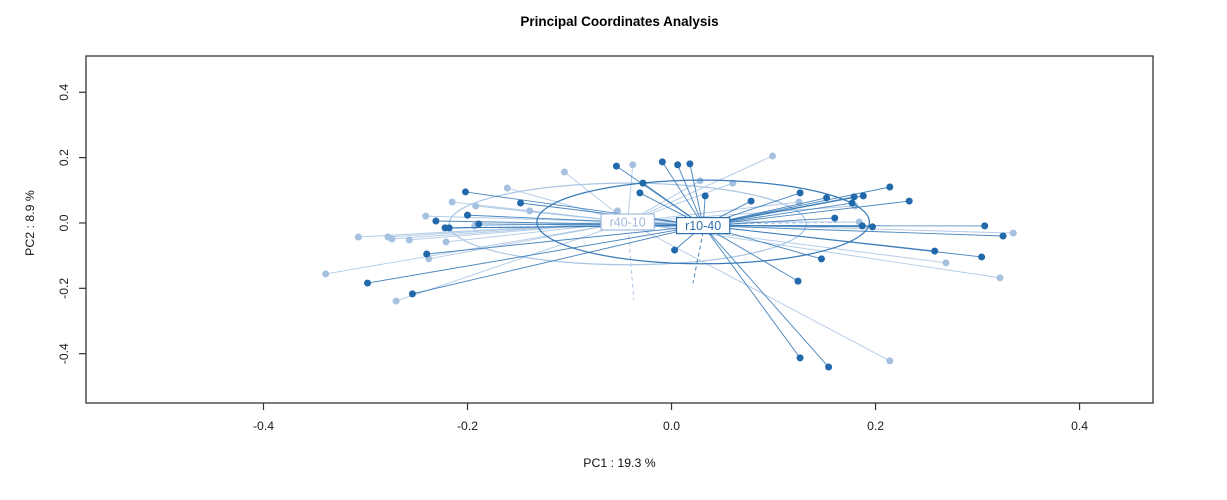 Image resolution: width=1227 pixels, height=500 pixels. Describe the element at coordinates (64, 222) in the screenshot. I see `y-tick-label: 0.0` at that location.